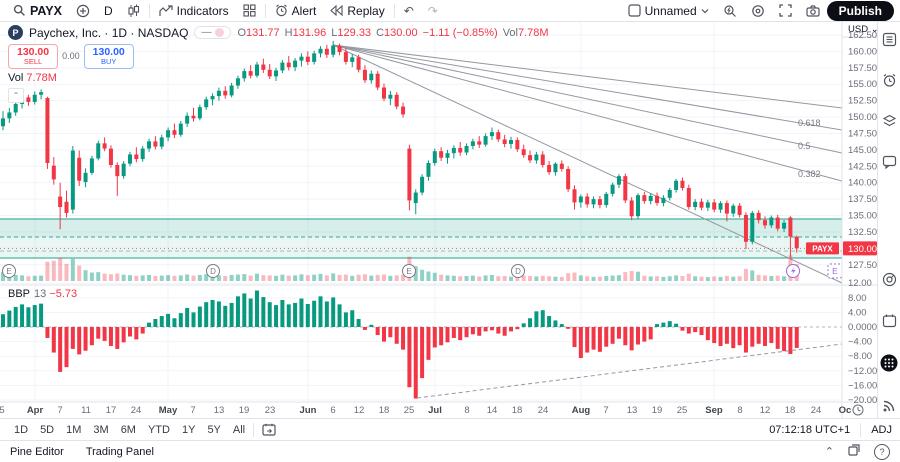  What do you see at coordinates (889, 408) in the screenshot?
I see `feed-rss-icon` at bounding box center [889, 408].